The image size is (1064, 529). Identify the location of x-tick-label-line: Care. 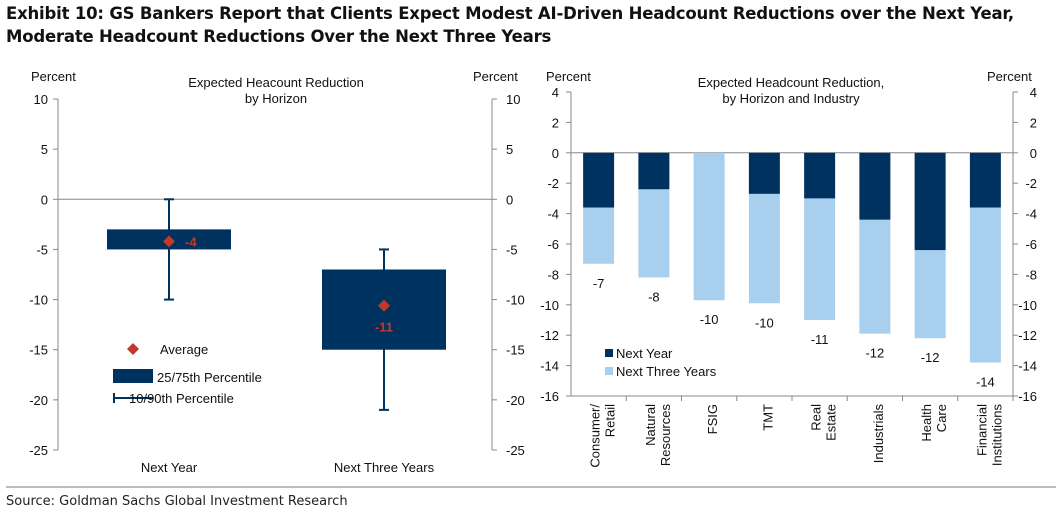
(941, 418).